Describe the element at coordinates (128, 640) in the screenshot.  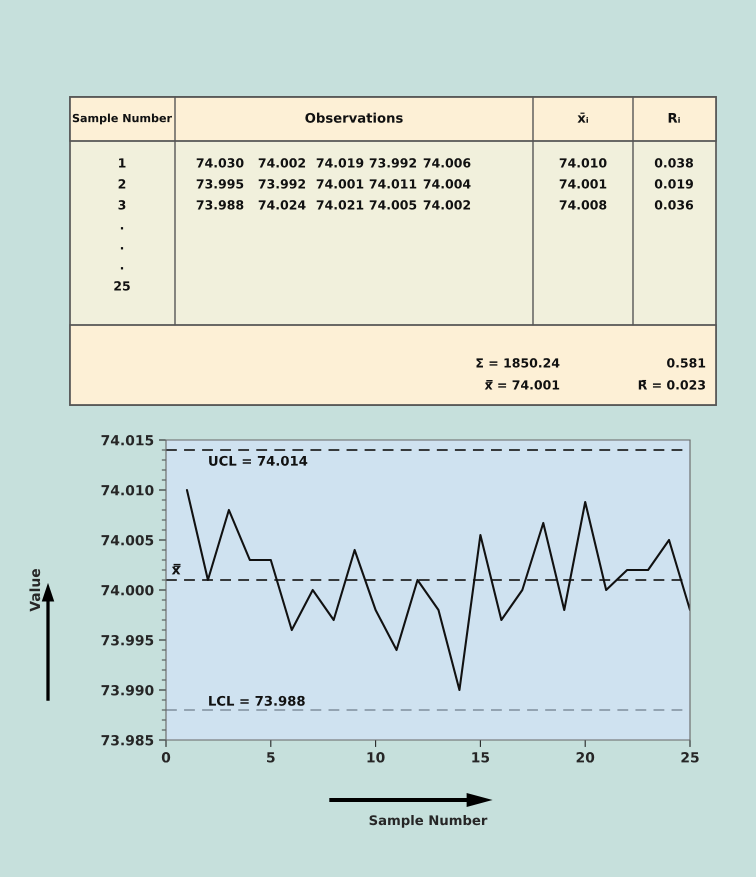
I see `y-tick-label: 73.995` at that location.